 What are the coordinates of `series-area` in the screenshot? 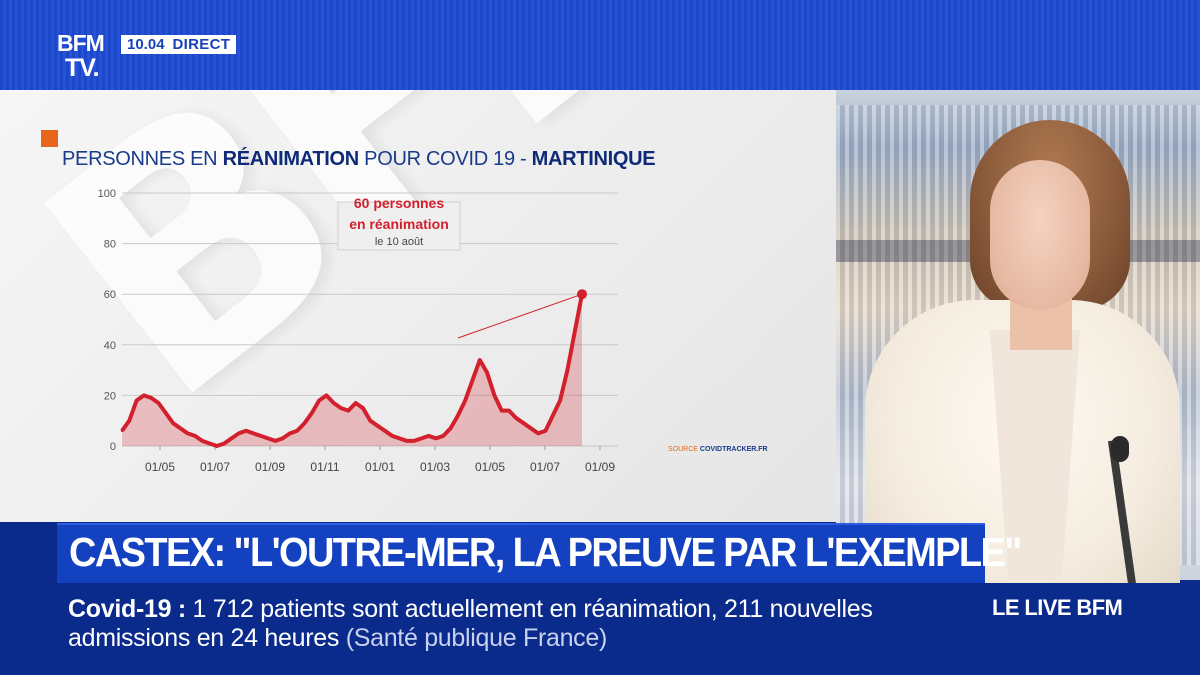 It's located at (352, 370).